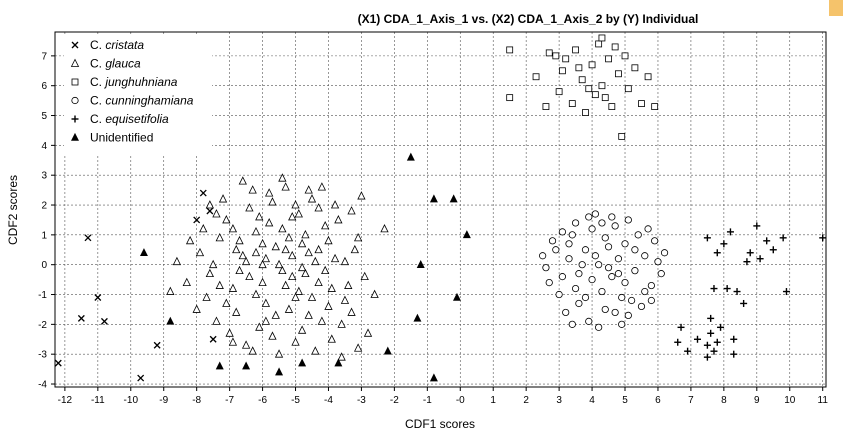 The height and width of the screenshot is (442, 843). What do you see at coordinates (440, 424) in the screenshot?
I see `x-axis-label: CDF1 scores` at bounding box center [440, 424].